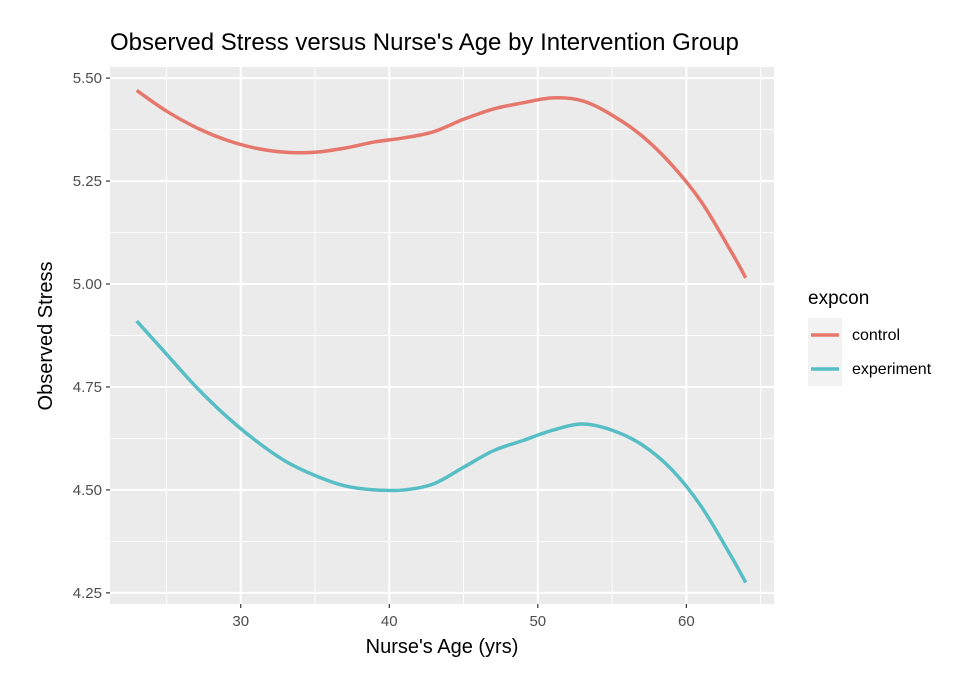  What do you see at coordinates (463, 617) in the screenshot?
I see `x-axis: 30 40 50 60` at bounding box center [463, 617].